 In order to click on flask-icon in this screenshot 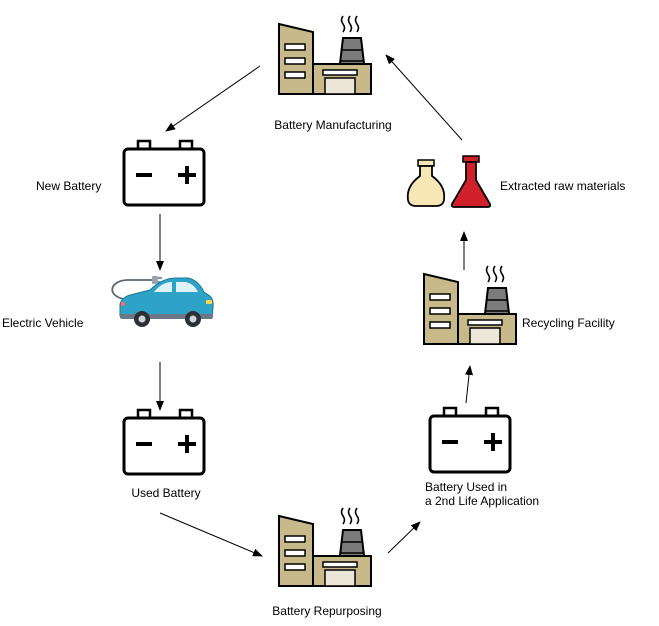, I will do `click(449, 181)`.